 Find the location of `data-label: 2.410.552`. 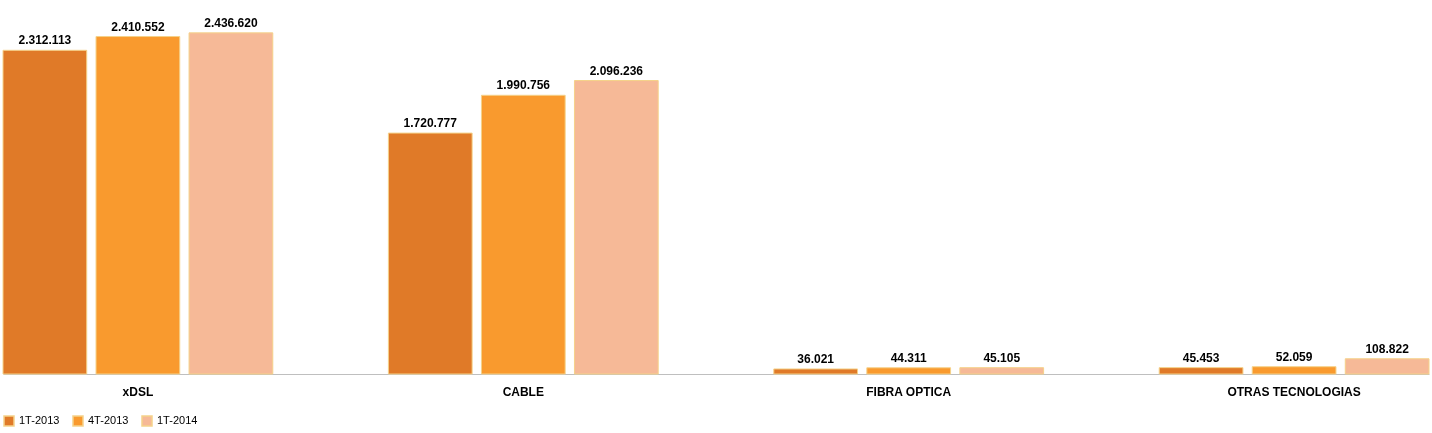

data-label: 2.410.552 is located at coordinates (138, 26).